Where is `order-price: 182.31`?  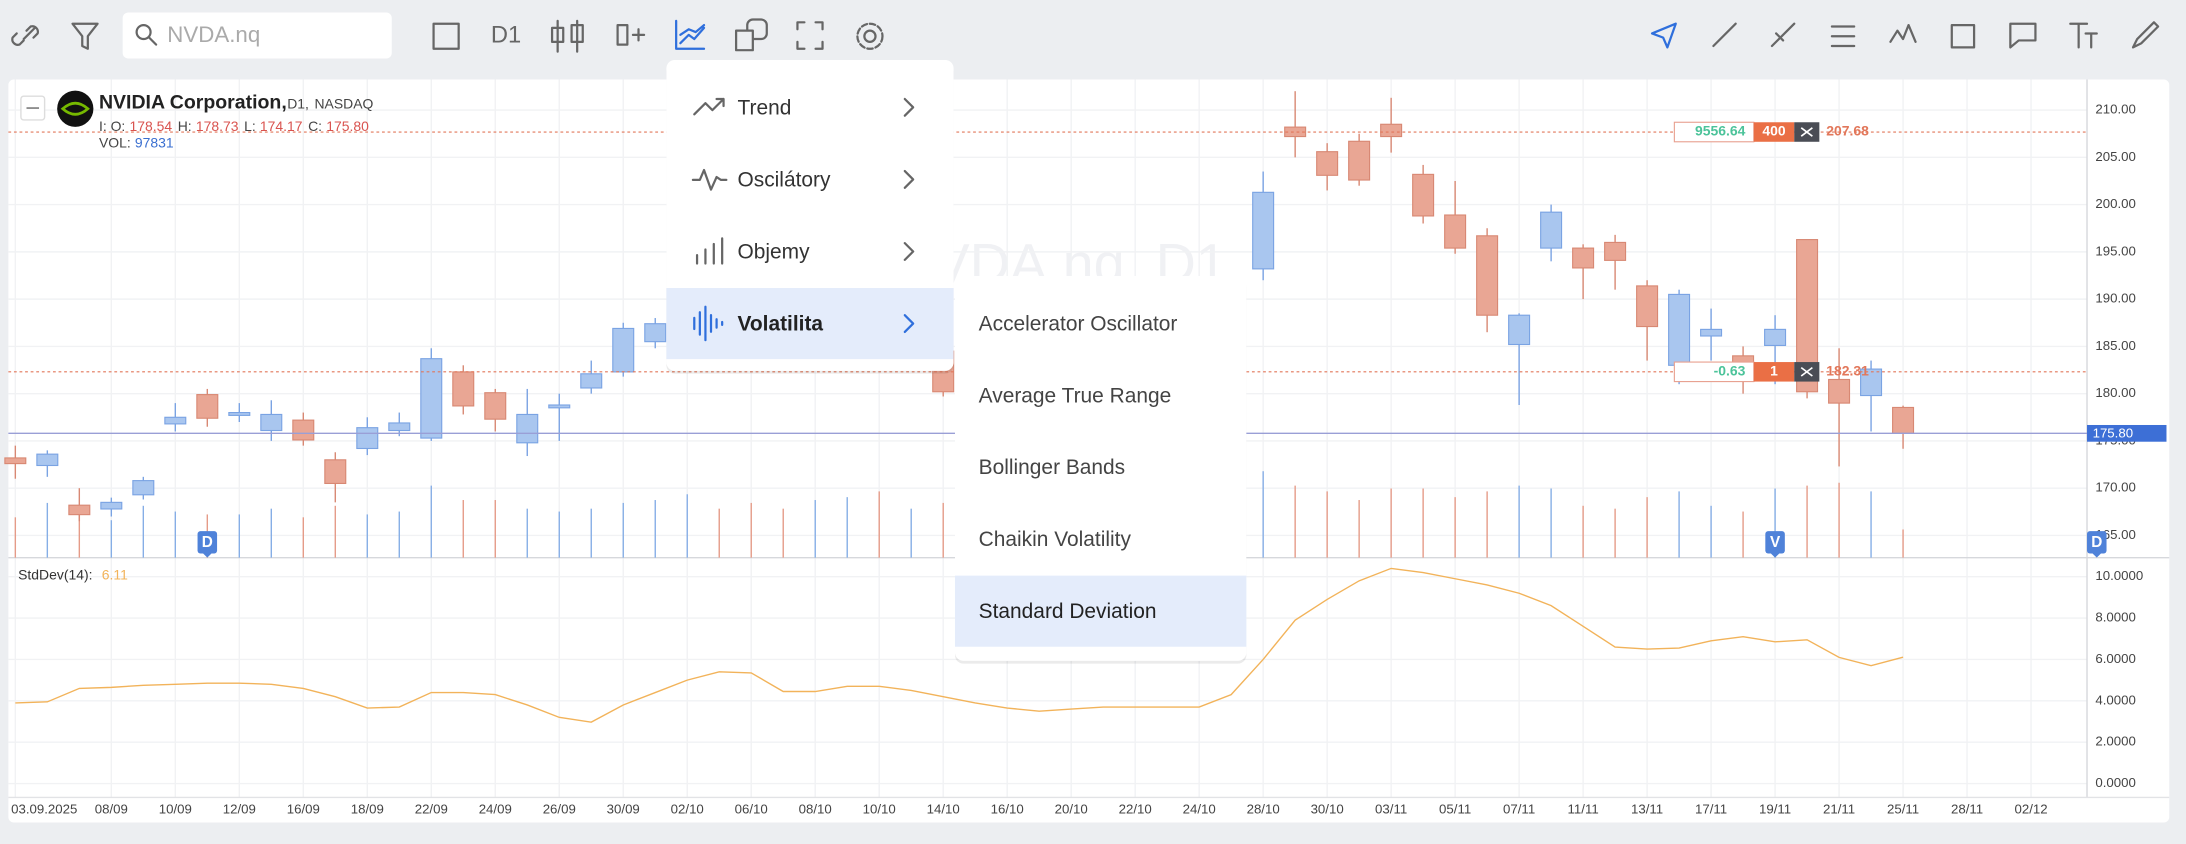
order-price: 182.31 is located at coordinates (1847, 371).